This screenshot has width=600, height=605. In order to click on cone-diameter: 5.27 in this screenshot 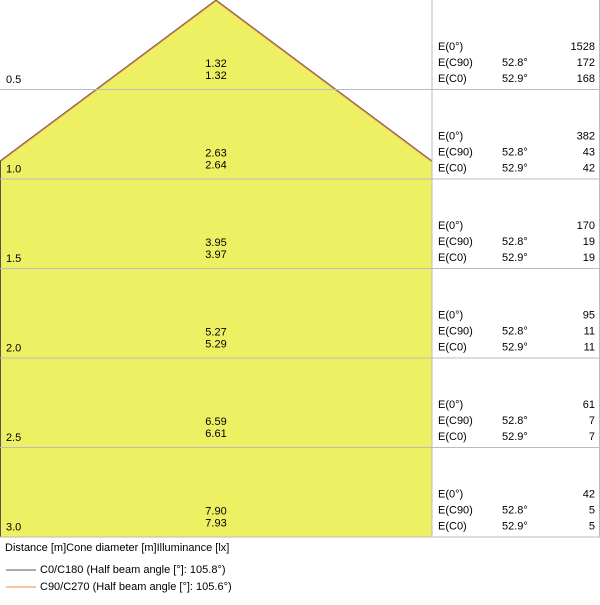, I will do `click(215, 332)`.